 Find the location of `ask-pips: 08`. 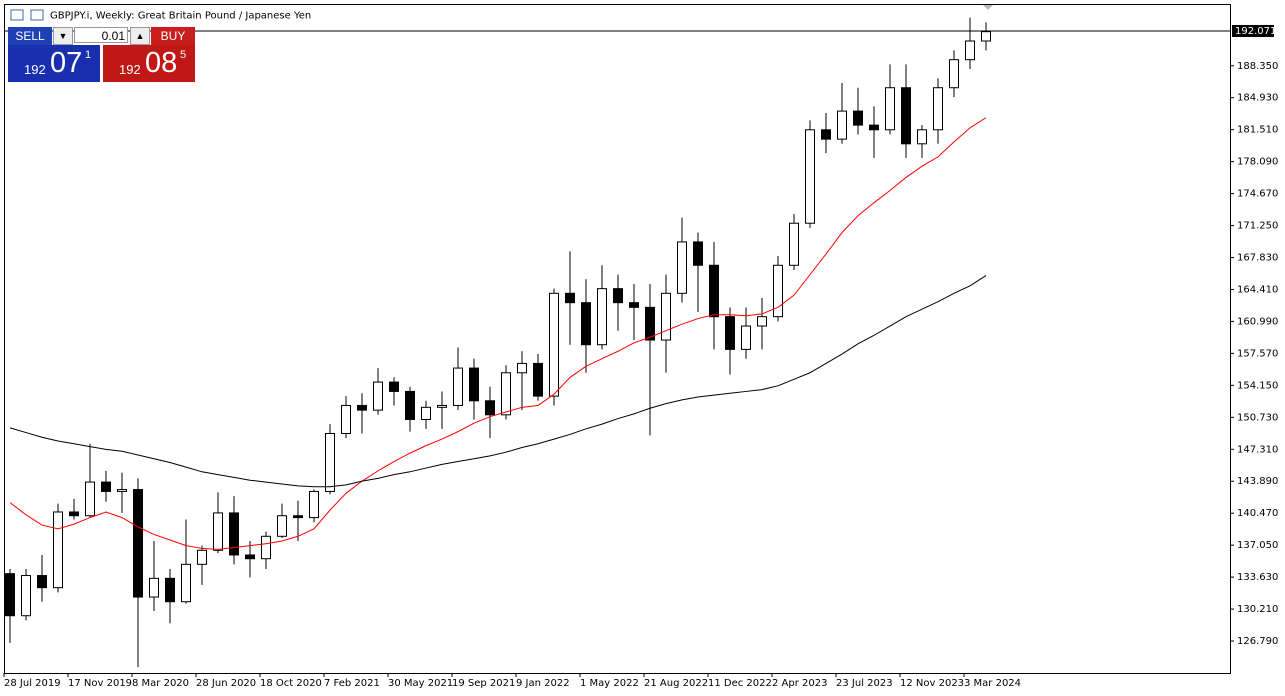

ask-pips: 08 is located at coordinates (161, 63).